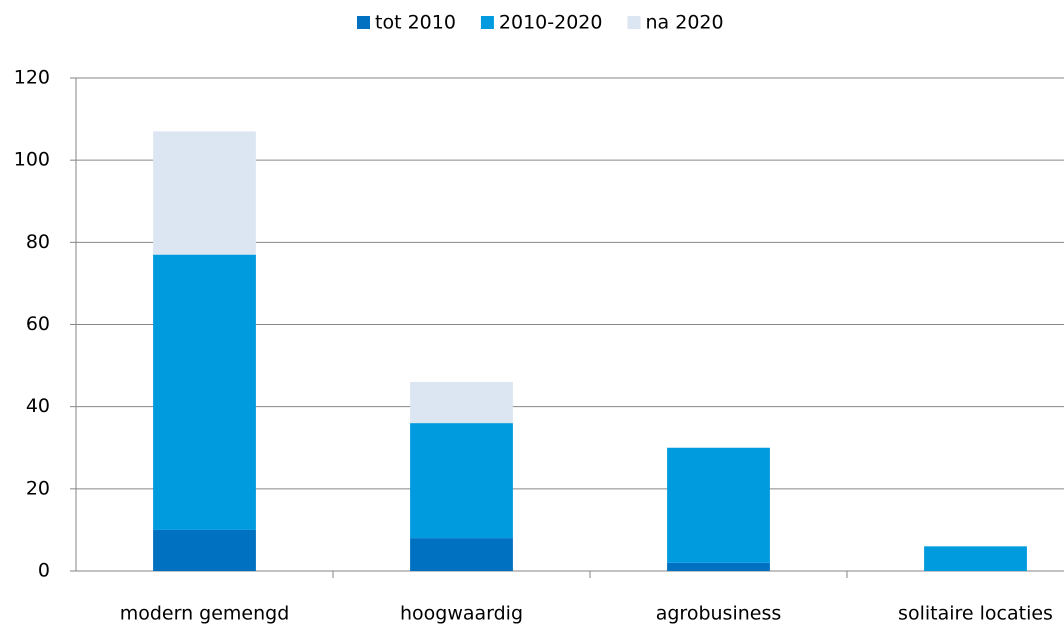 This screenshot has height=626, width=1064. Describe the element at coordinates (205, 614) in the screenshot. I see `x-tick-label: modern gemengd` at that location.